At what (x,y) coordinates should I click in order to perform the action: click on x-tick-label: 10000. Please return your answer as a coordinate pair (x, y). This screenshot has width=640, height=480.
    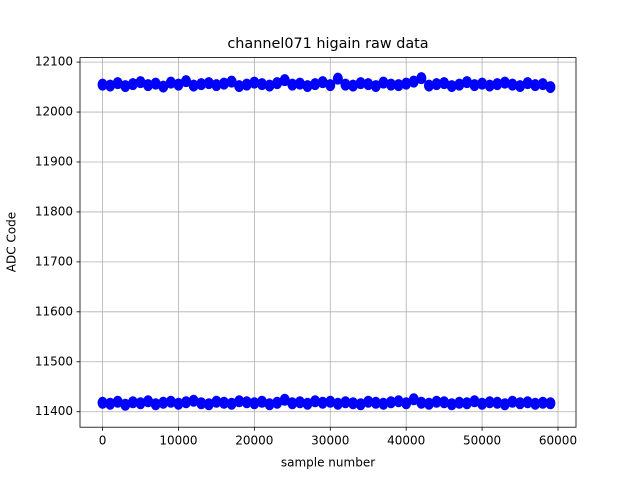
    Looking at the image, I should click on (178, 441).